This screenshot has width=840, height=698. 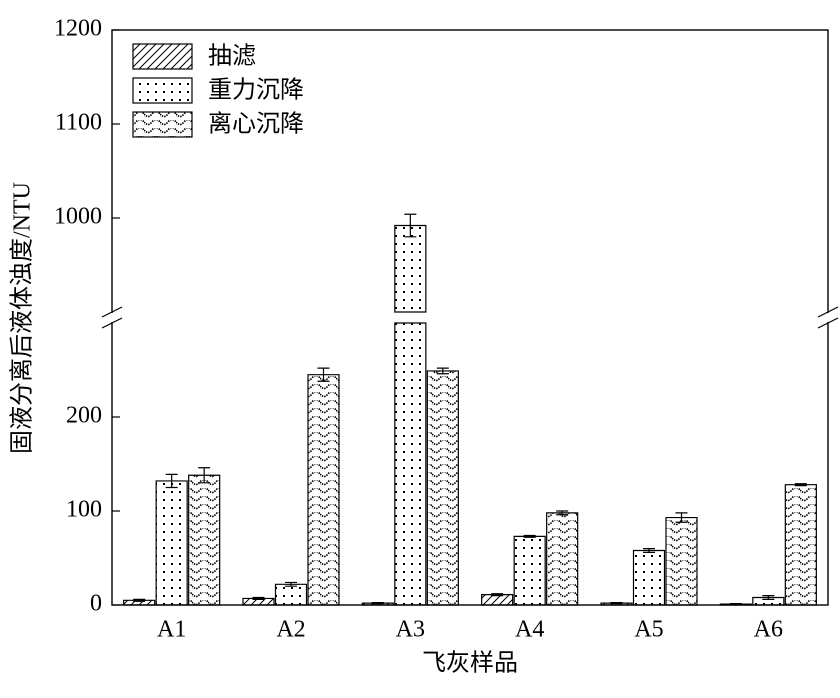 What do you see at coordinates (22, 318) in the screenshot?
I see `y-axis-label: 固液分离后液体浊度/NTU` at bounding box center [22, 318].